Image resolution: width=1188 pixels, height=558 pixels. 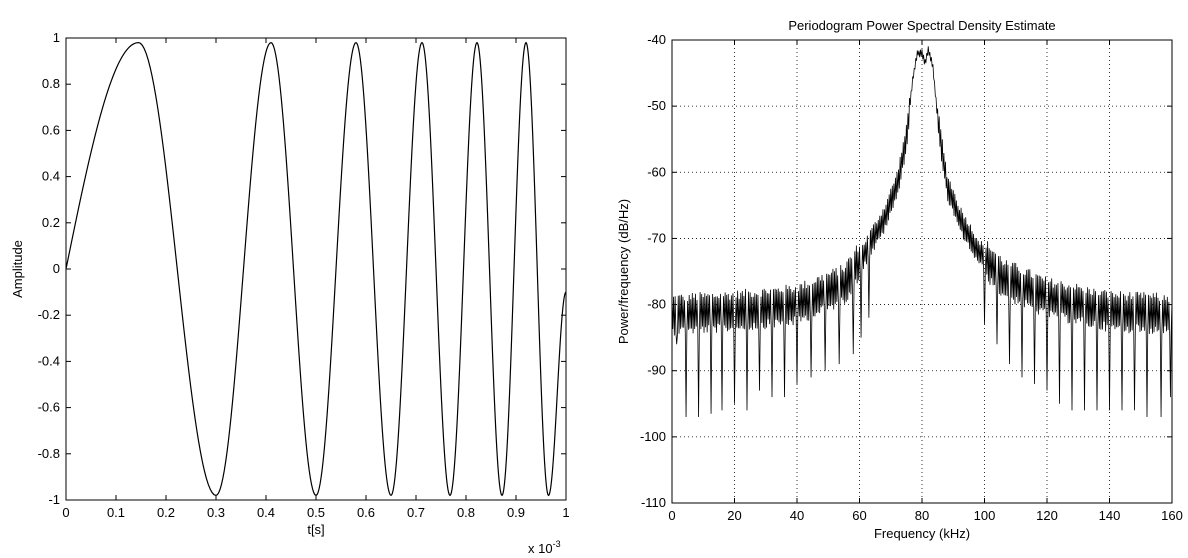 I want to click on left-x-tick-label: 0.3, so click(x=216, y=512).